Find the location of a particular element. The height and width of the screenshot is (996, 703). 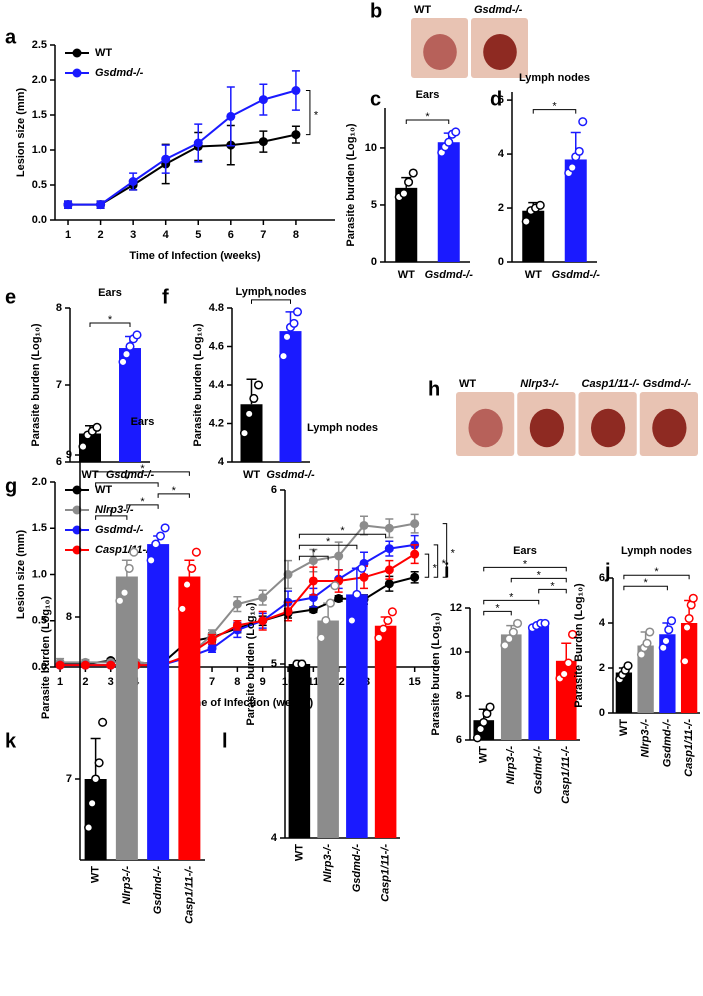

x-tick-label: 15 is located at coordinates (415, 682).